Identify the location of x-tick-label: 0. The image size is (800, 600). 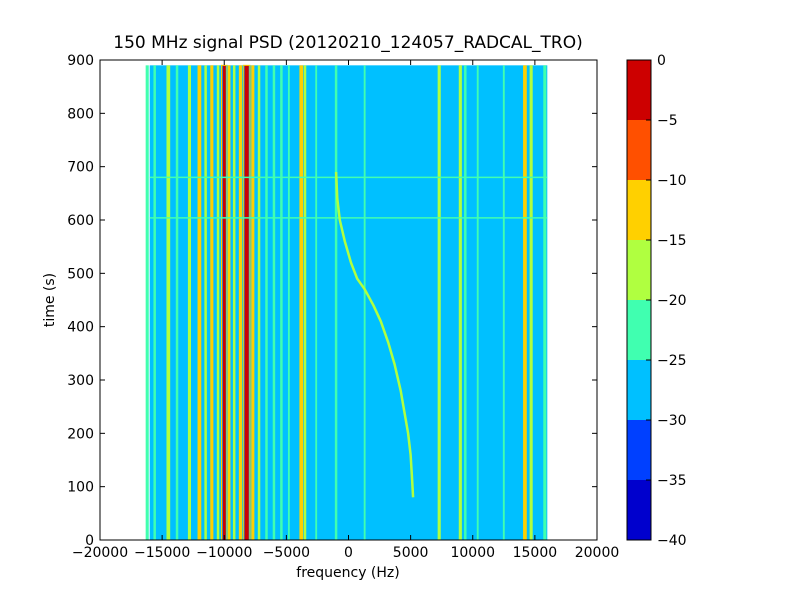
(348, 553).